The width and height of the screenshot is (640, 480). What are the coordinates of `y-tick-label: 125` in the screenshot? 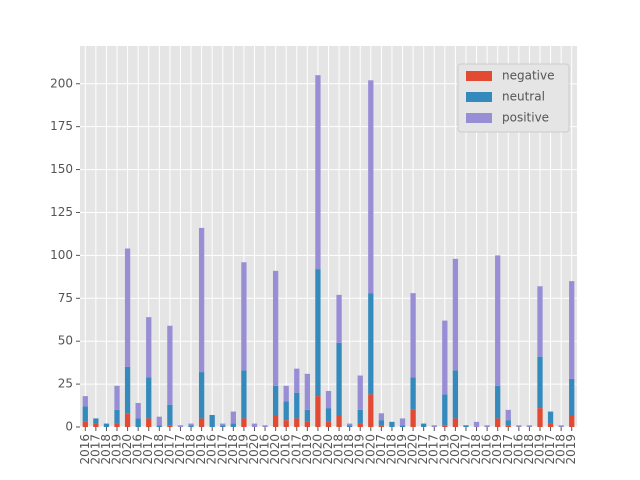 It's located at (61, 212).